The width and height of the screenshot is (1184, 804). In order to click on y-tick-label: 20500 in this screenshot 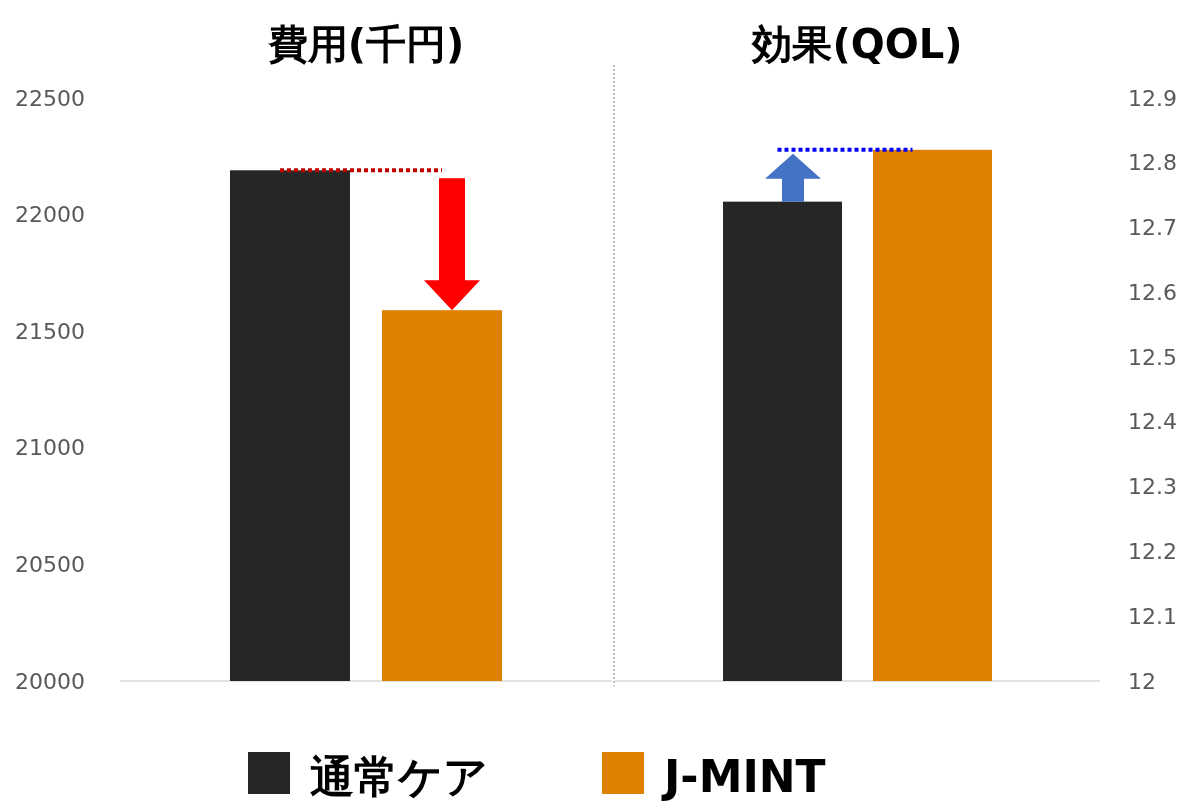, I will do `click(50, 564)`.